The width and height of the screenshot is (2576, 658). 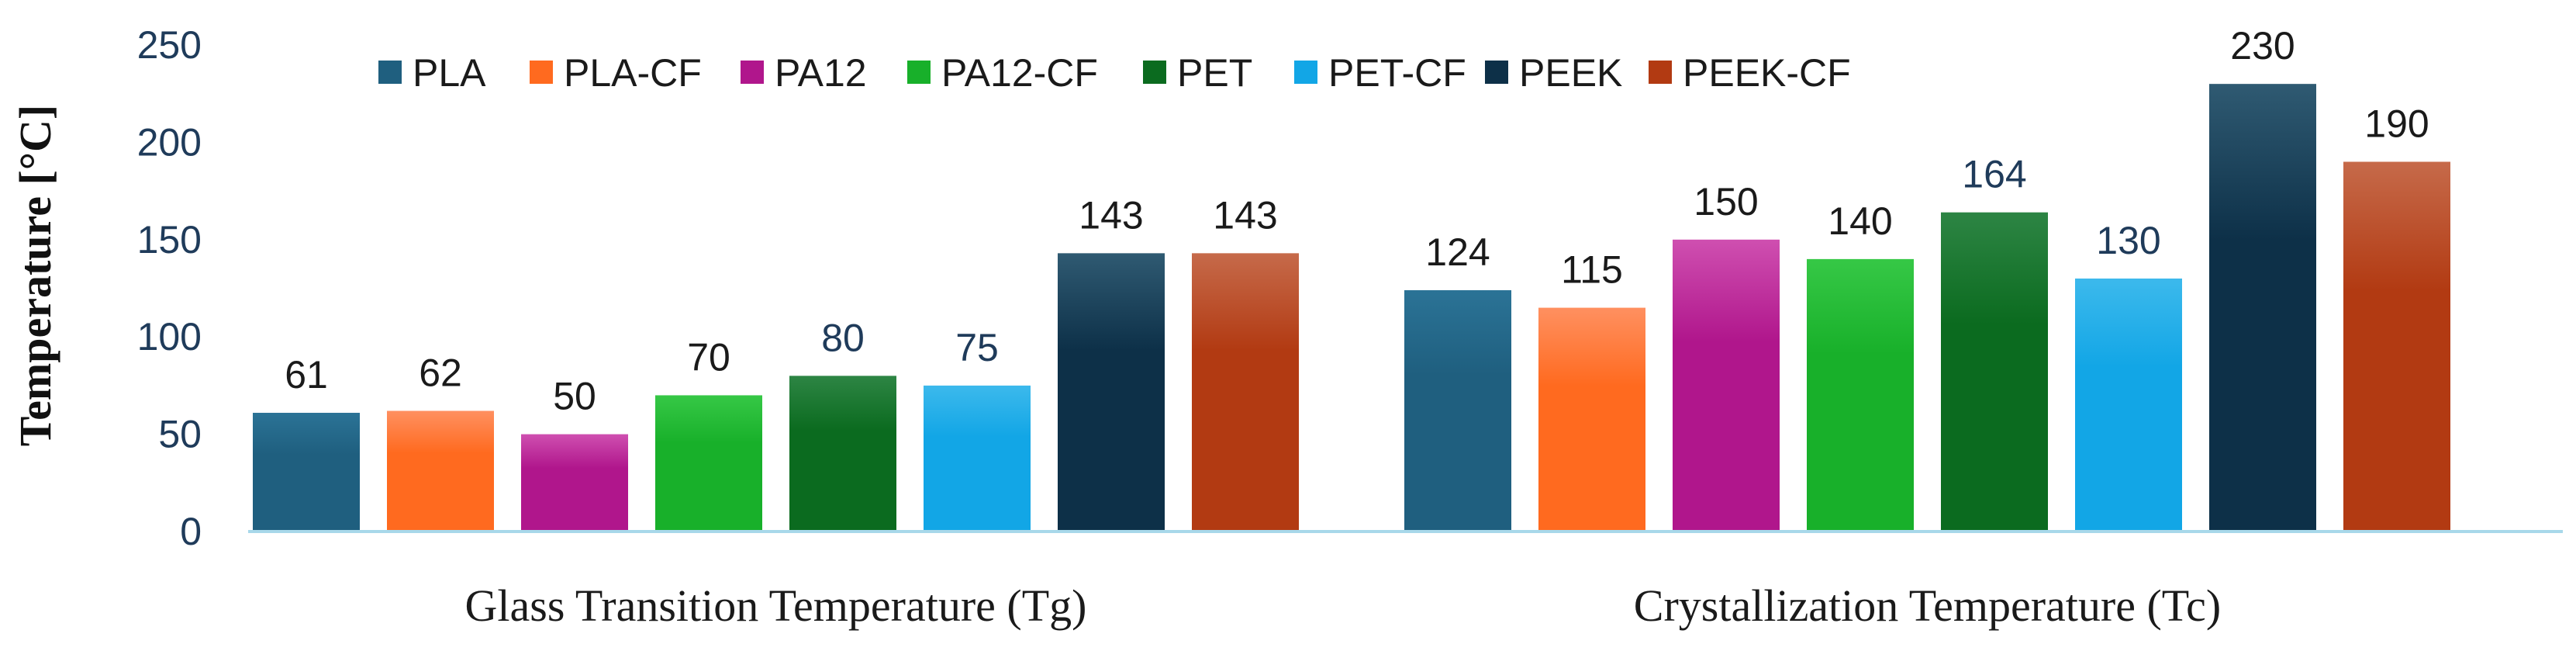 What do you see at coordinates (1246, 392) in the screenshot?
I see `bar-peek-cf-tg` at bounding box center [1246, 392].